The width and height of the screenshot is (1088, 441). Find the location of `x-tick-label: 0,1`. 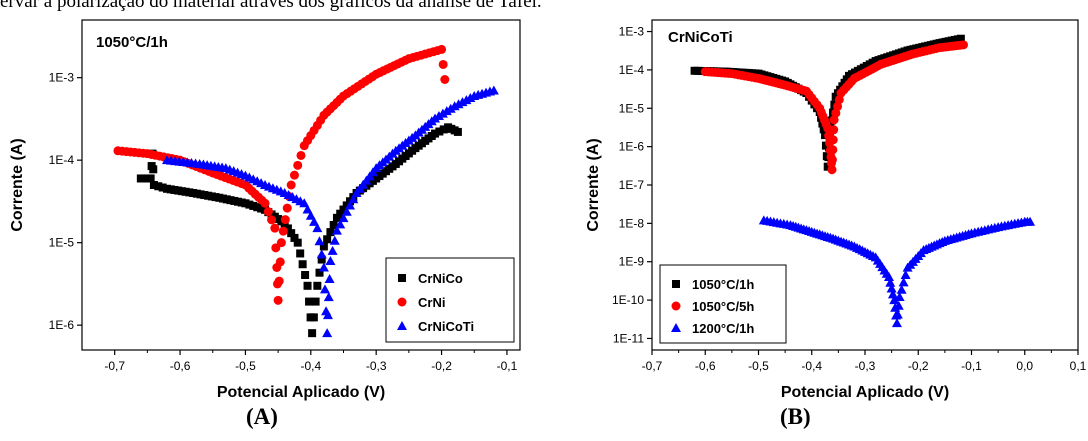

x-tick-label: 0,1 is located at coordinates (1078, 366).